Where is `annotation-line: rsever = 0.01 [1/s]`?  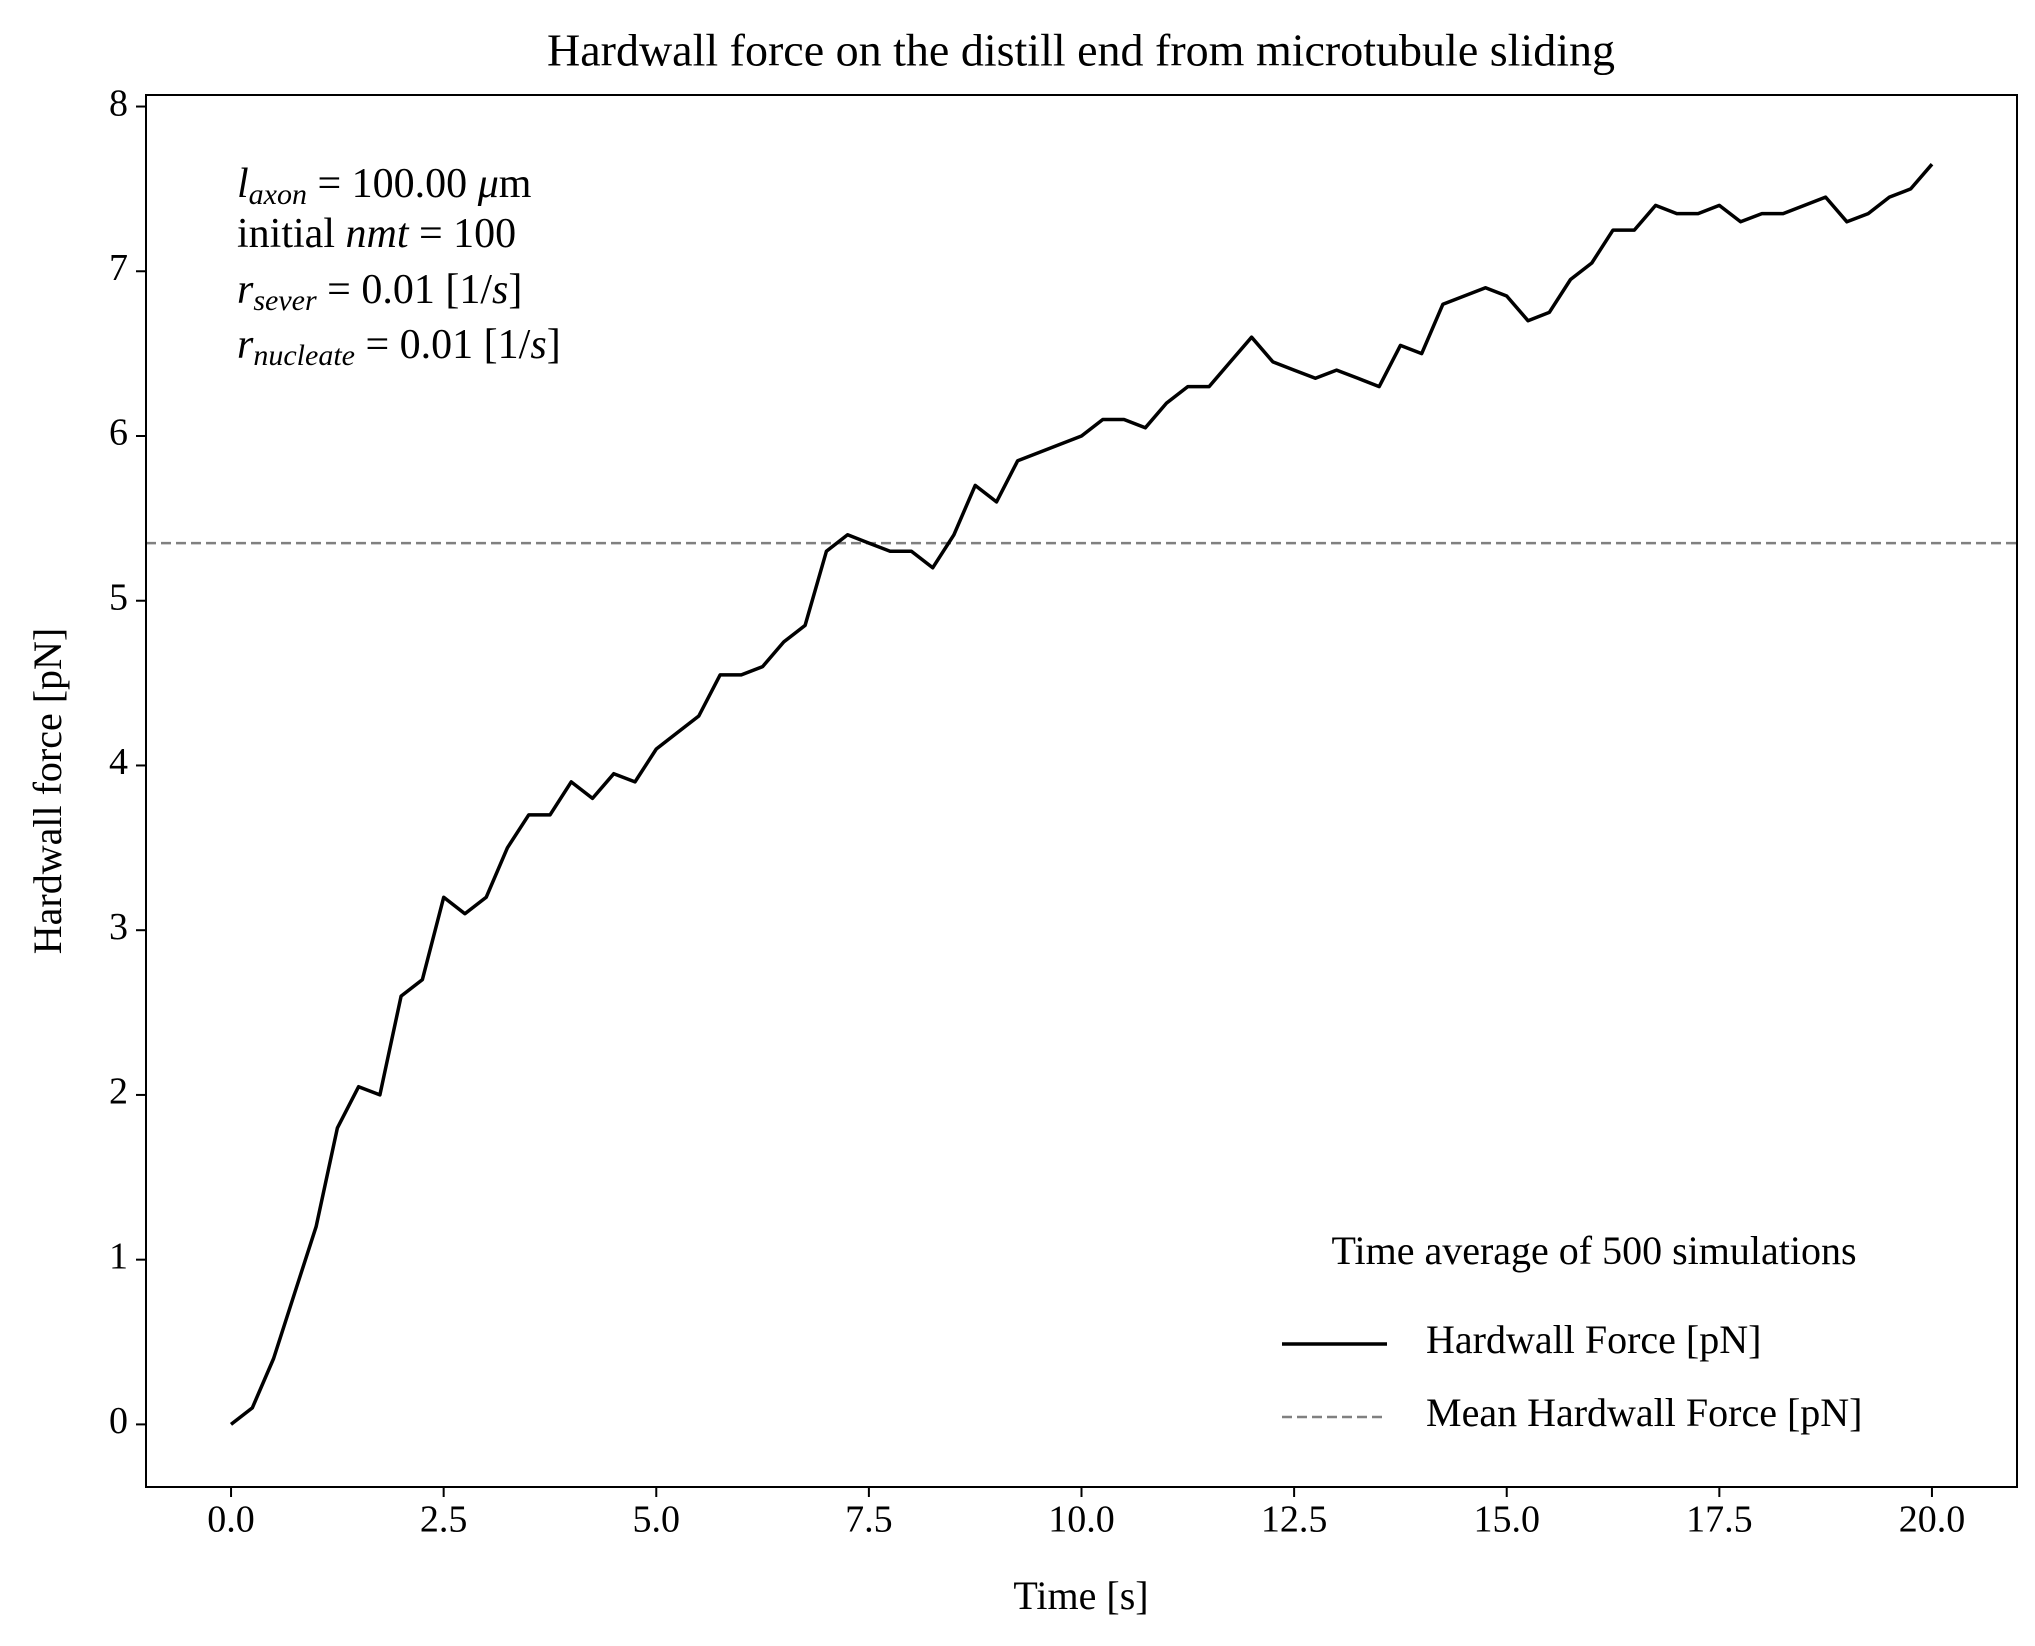
annotation-line: rsever = 0.01 [1/s] is located at coordinates (379, 292).